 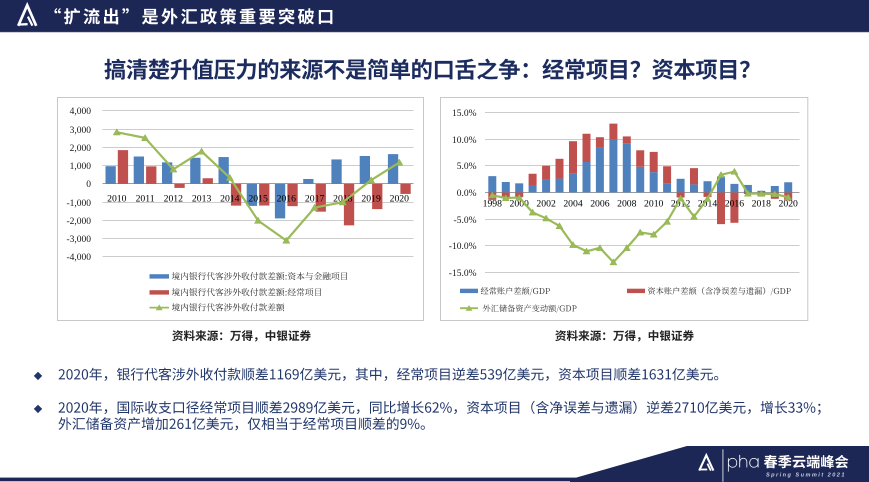 What do you see at coordinates (465, 221) in the screenshot?
I see `svg-text: -5.0%` at bounding box center [465, 221].